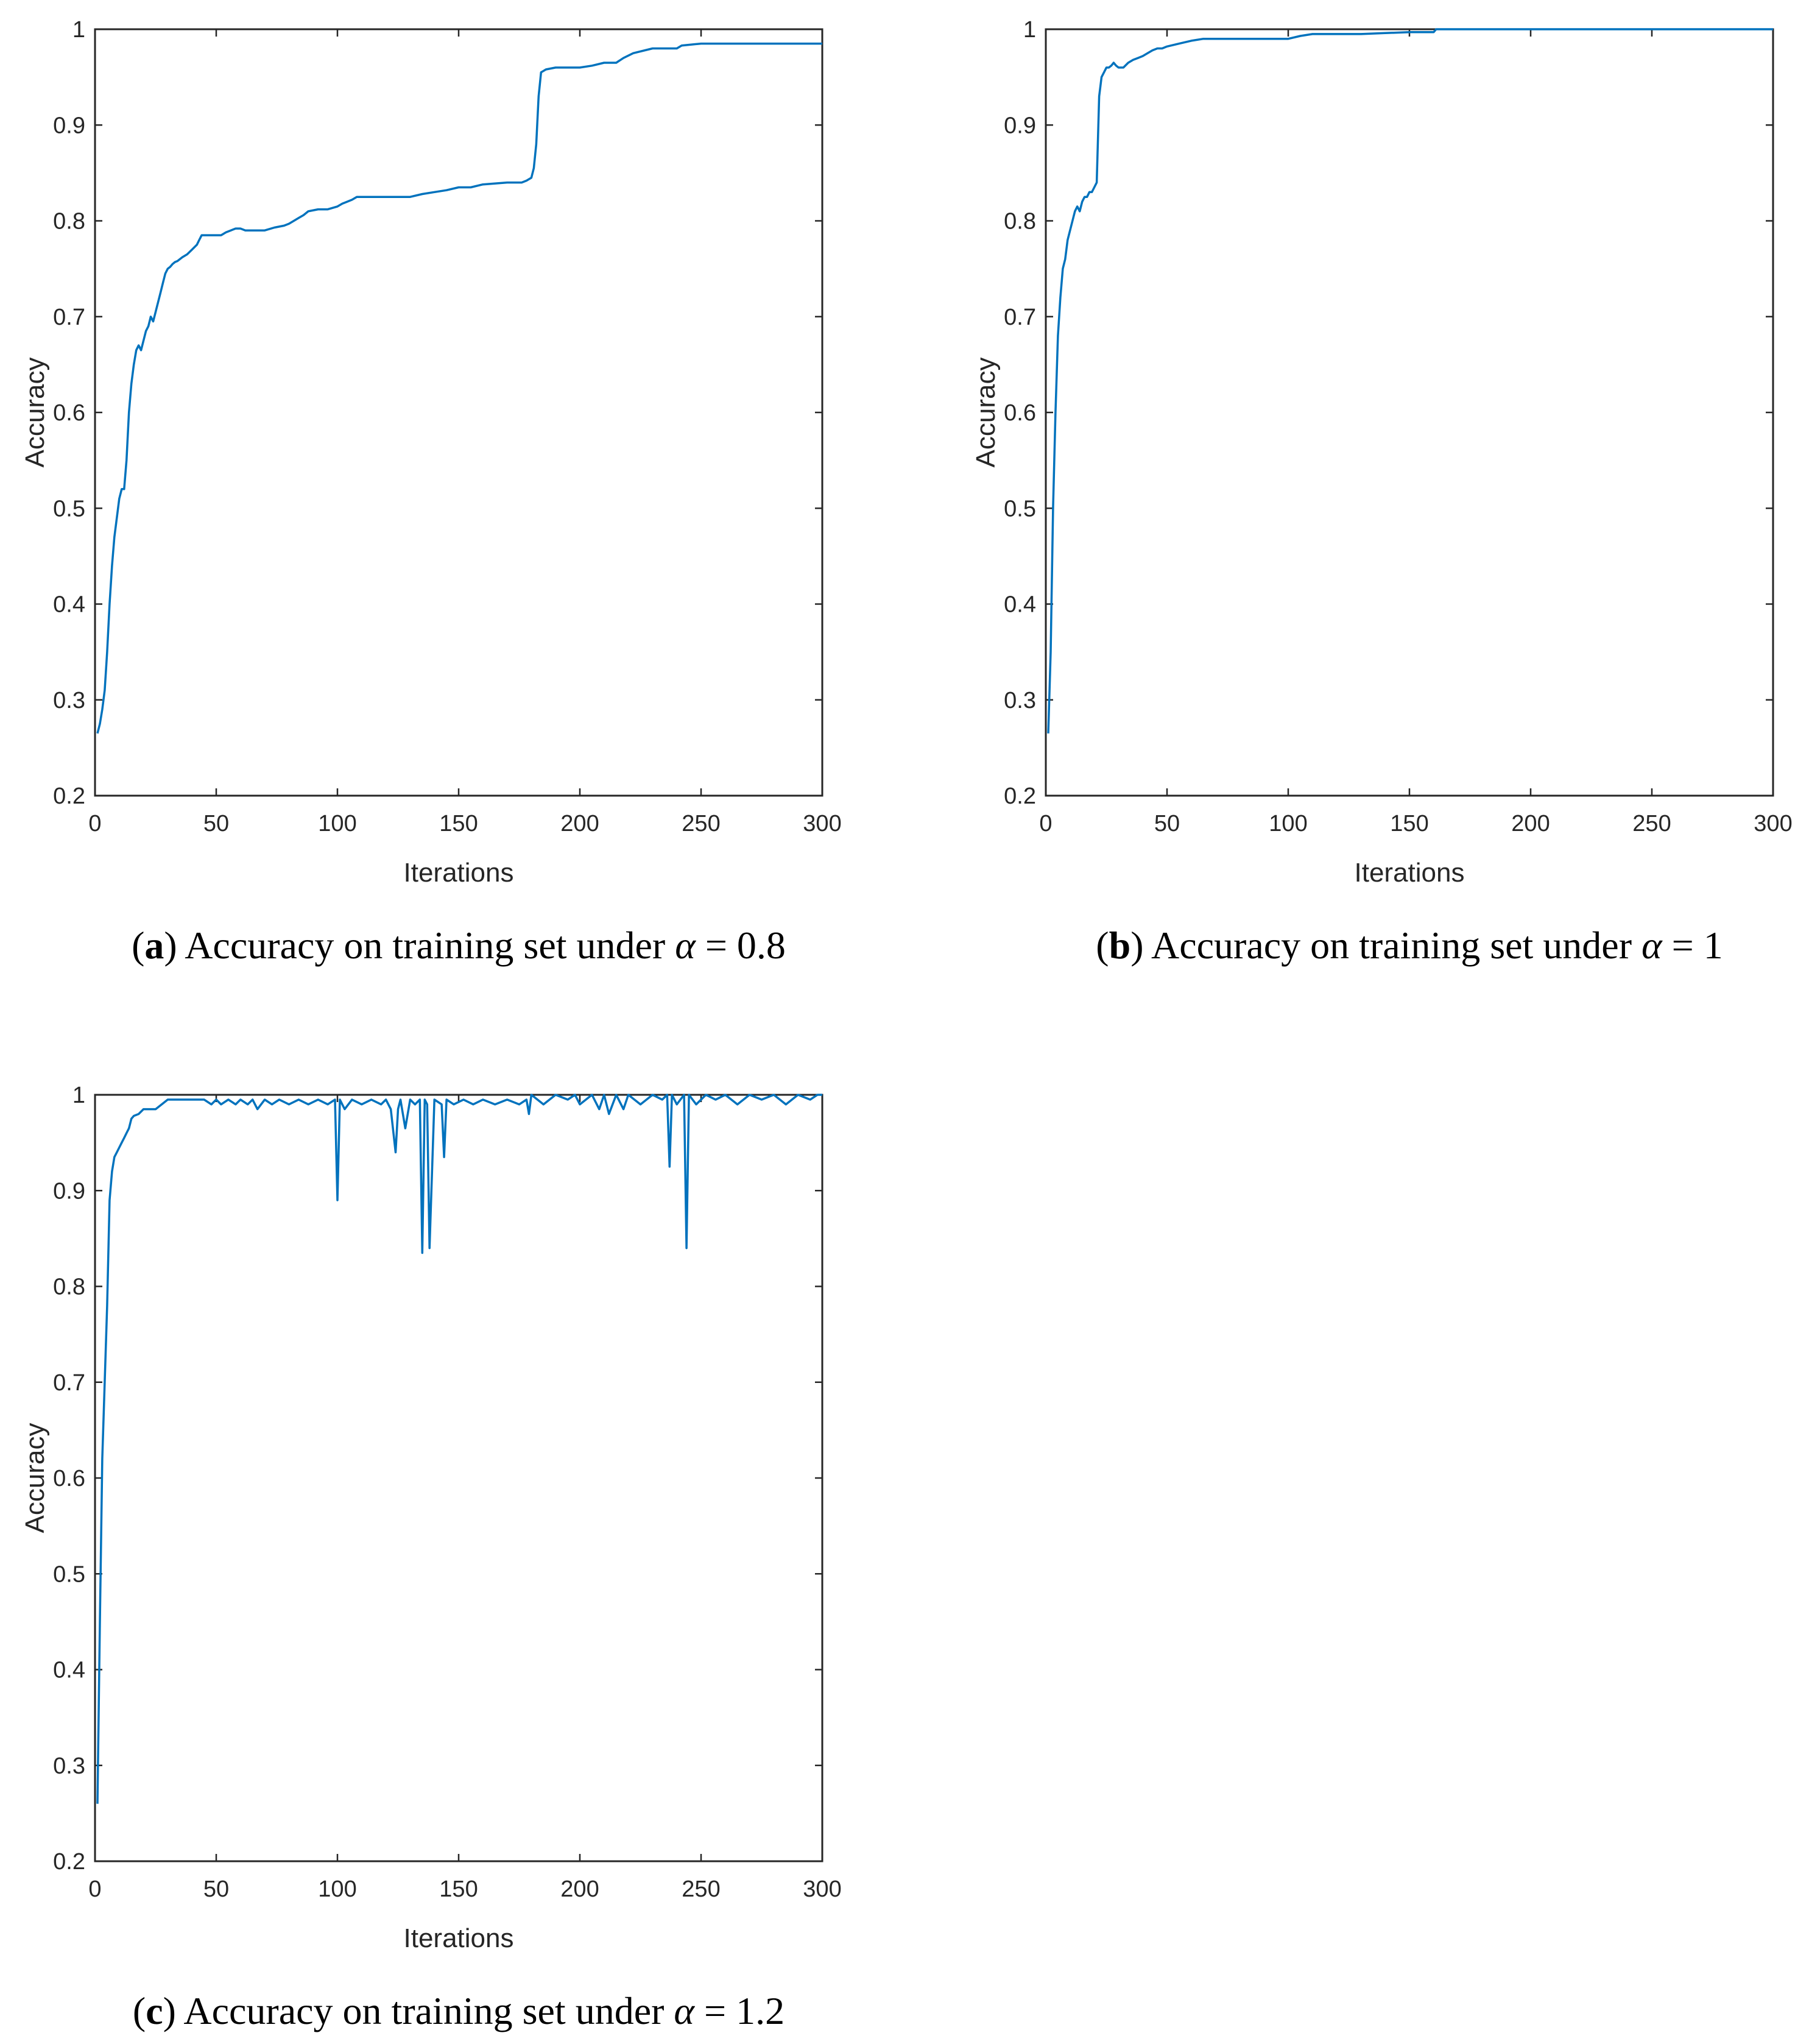 This screenshot has width=1809, height=2044. Describe the element at coordinates (154, 946) in the screenshot. I see `caption-letter: a` at that location.